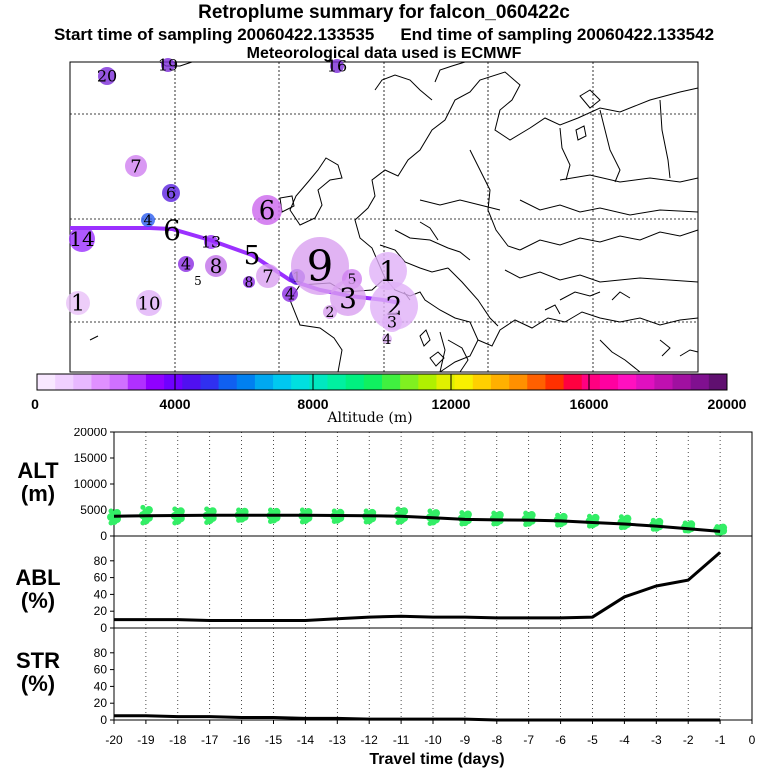  I want to click on x-tick-label: -17, so click(210, 740).